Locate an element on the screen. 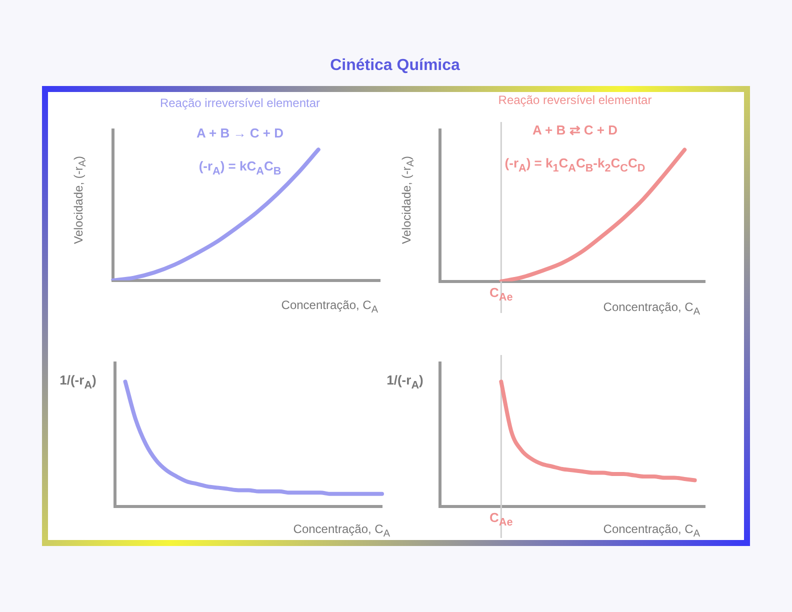 The width and height of the screenshot is (792, 612). text: Cinética Química is located at coordinates (395, 66).